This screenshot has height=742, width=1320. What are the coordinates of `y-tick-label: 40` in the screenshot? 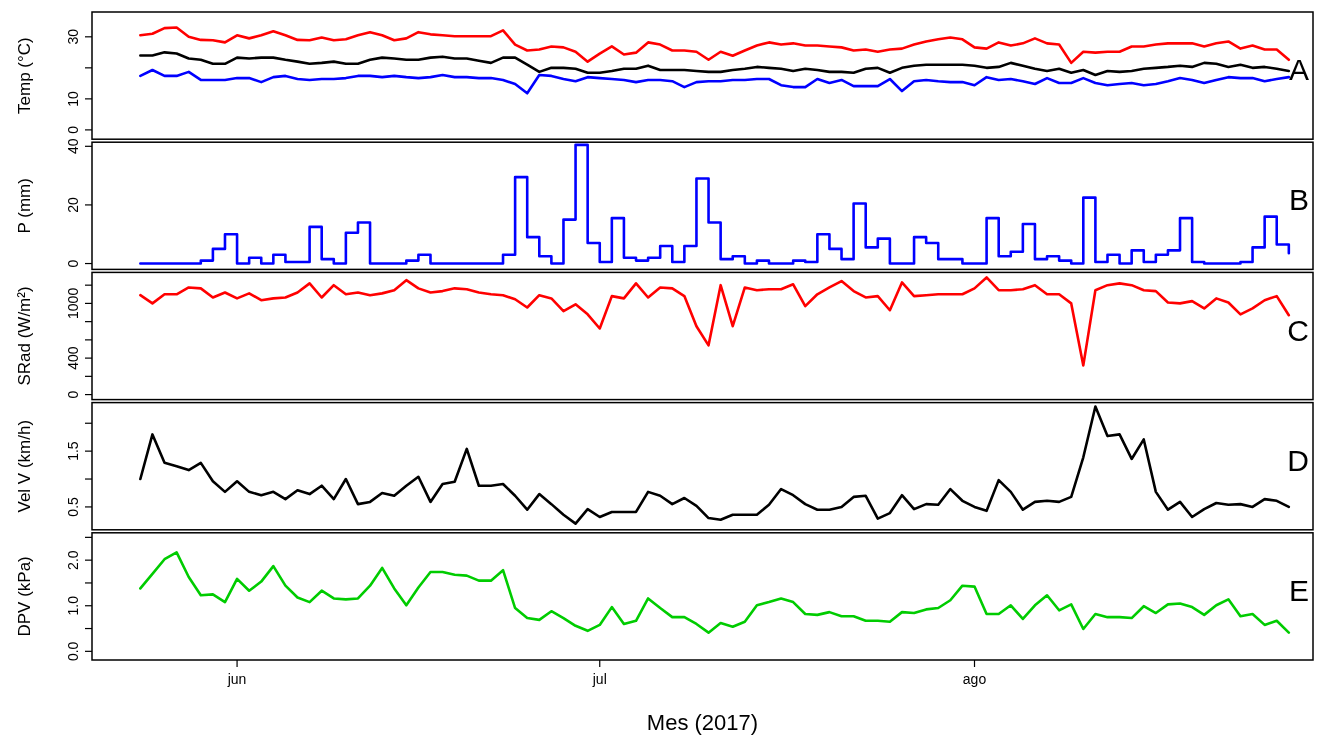 It's located at (73, 146).